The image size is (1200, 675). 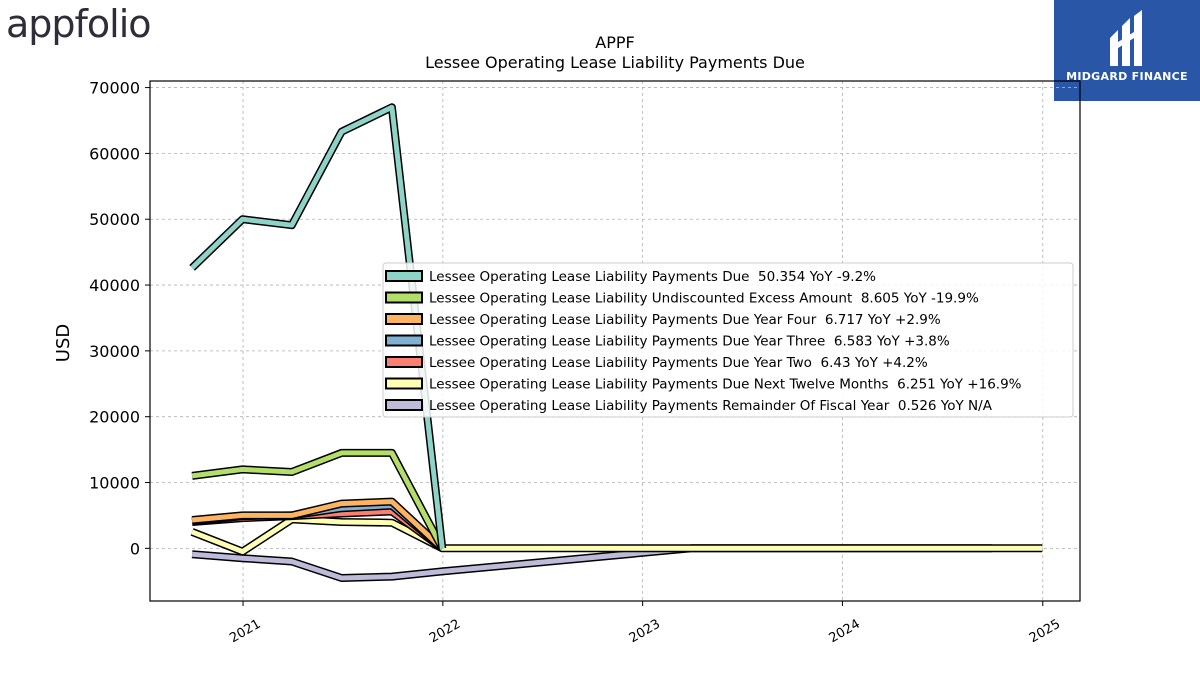 I want to click on x-tick-label: 2023, so click(x=645, y=632).